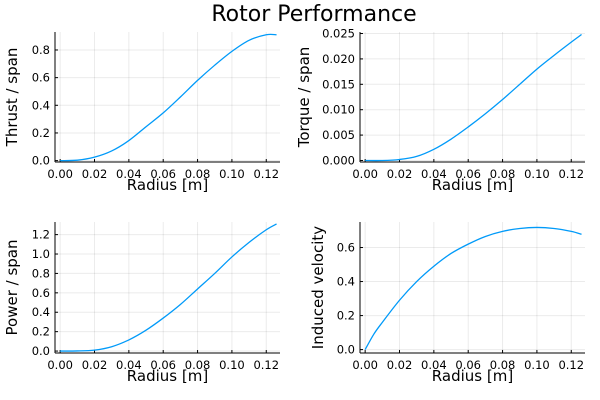  What do you see at coordinates (313, 14) in the screenshot?
I see `figure-title: Rotor Performance` at bounding box center [313, 14].